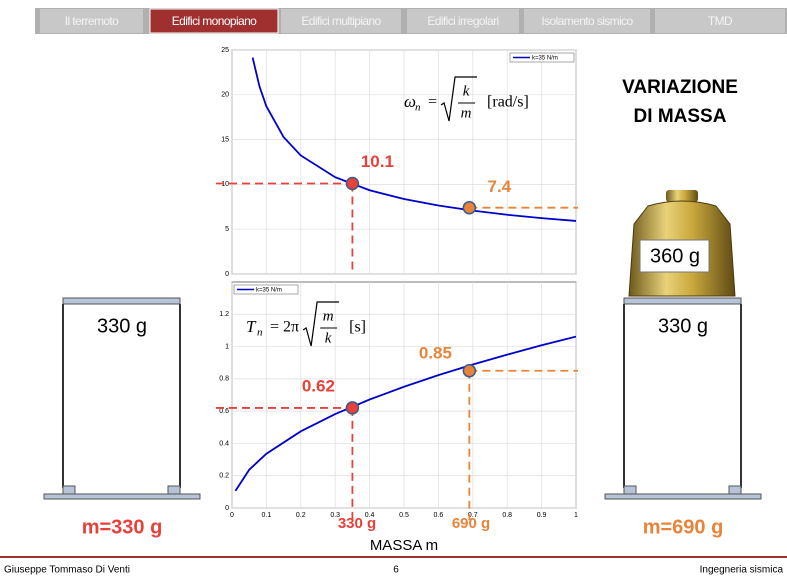 The height and width of the screenshot is (584, 787). What do you see at coordinates (67, 570) in the screenshot?
I see `footer-author: Giuseppe Tommaso Di Venti` at bounding box center [67, 570].